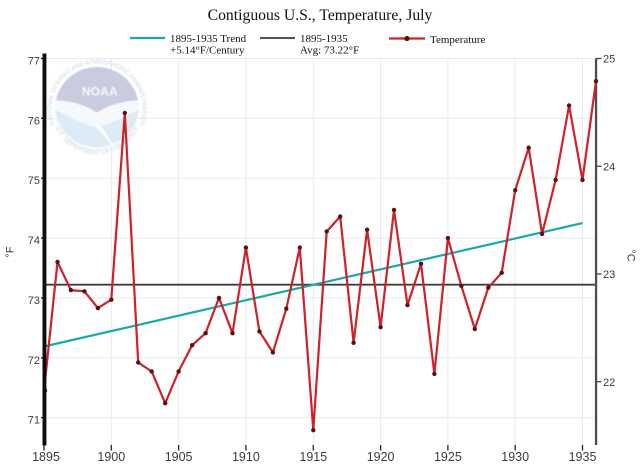 This screenshot has height=472, width=640. Describe the element at coordinates (34, 62) in the screenshot. I see `svg-text: 77` at that location.